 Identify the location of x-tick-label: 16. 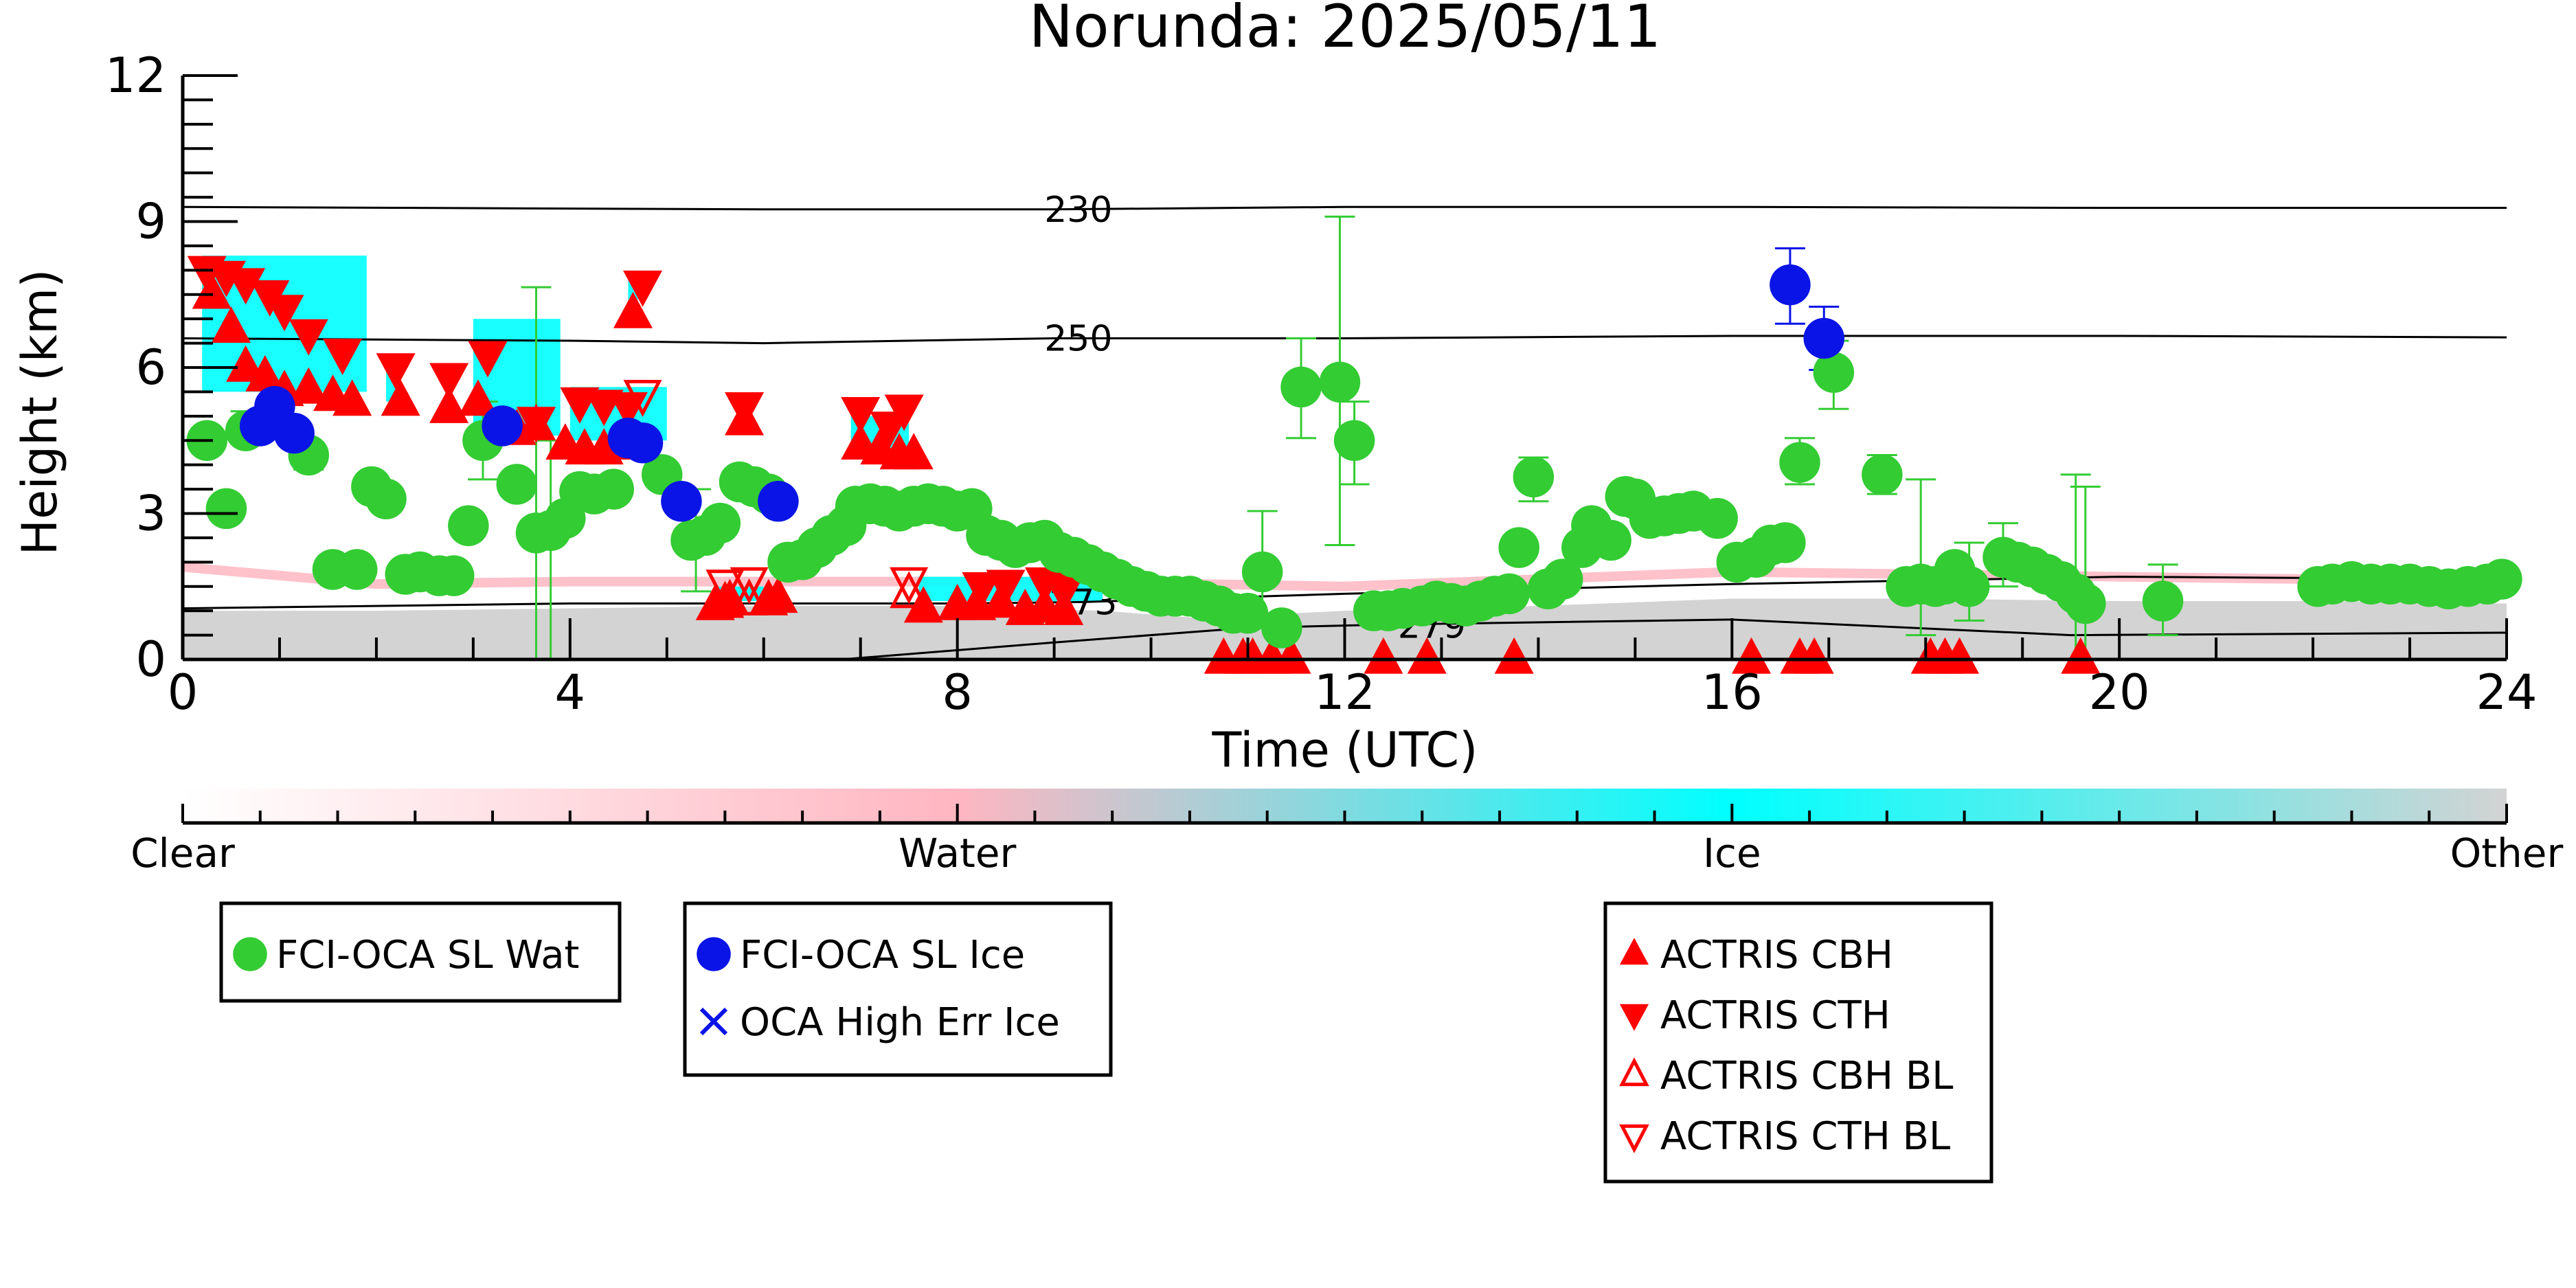
(1732, 692).